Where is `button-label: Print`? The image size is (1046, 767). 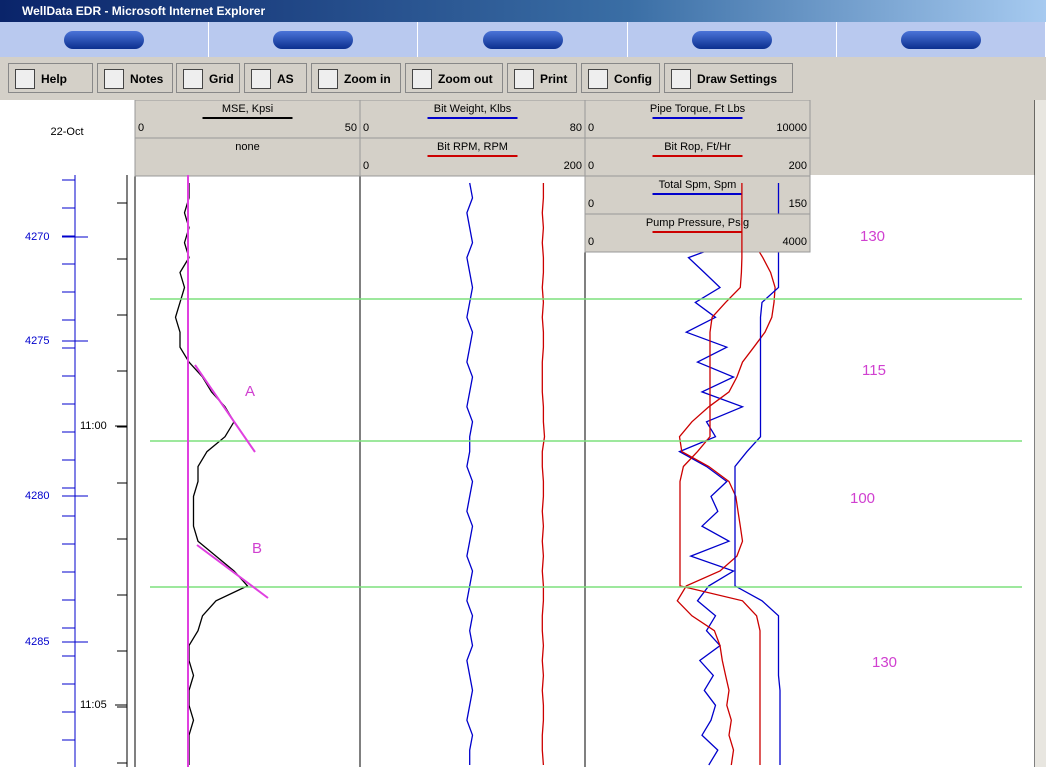 button-label: Print is located at coordinates (554, 79).